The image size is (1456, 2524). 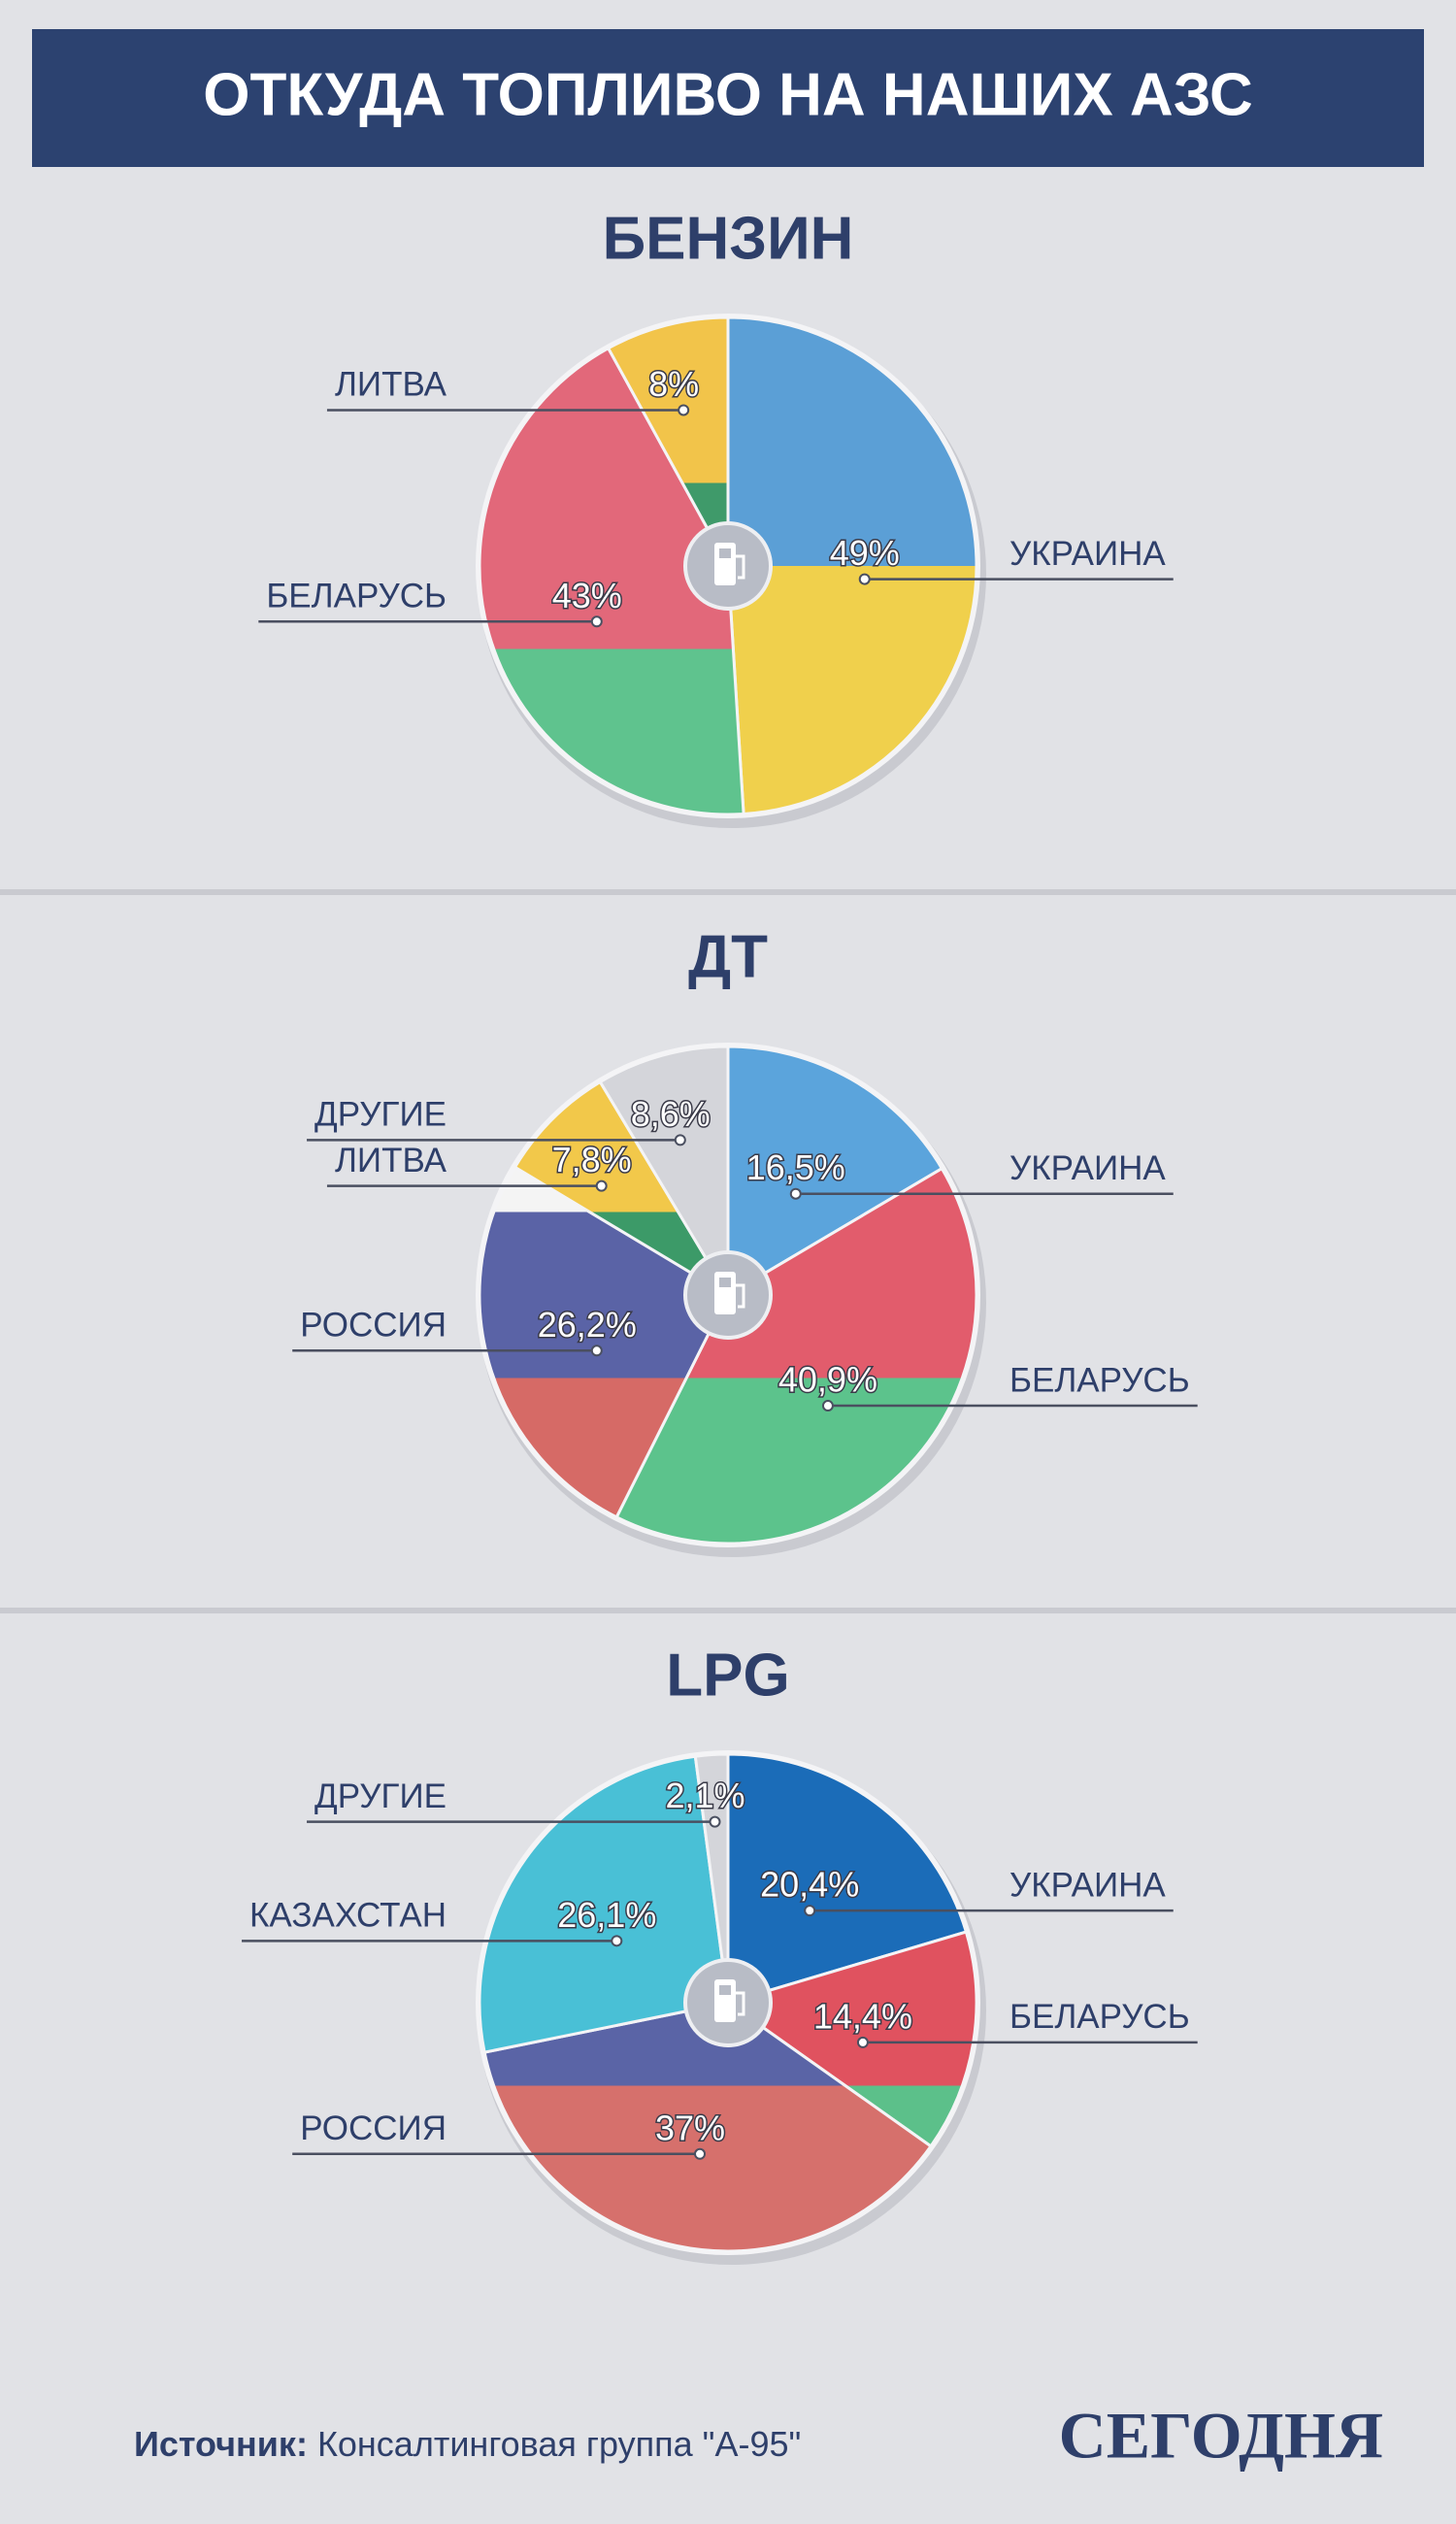 What do you see at coordinates (1221, 2436) in the screenshot?
I see `logo: СЕГОДНЯ` at bounding box center [1221, 2436].